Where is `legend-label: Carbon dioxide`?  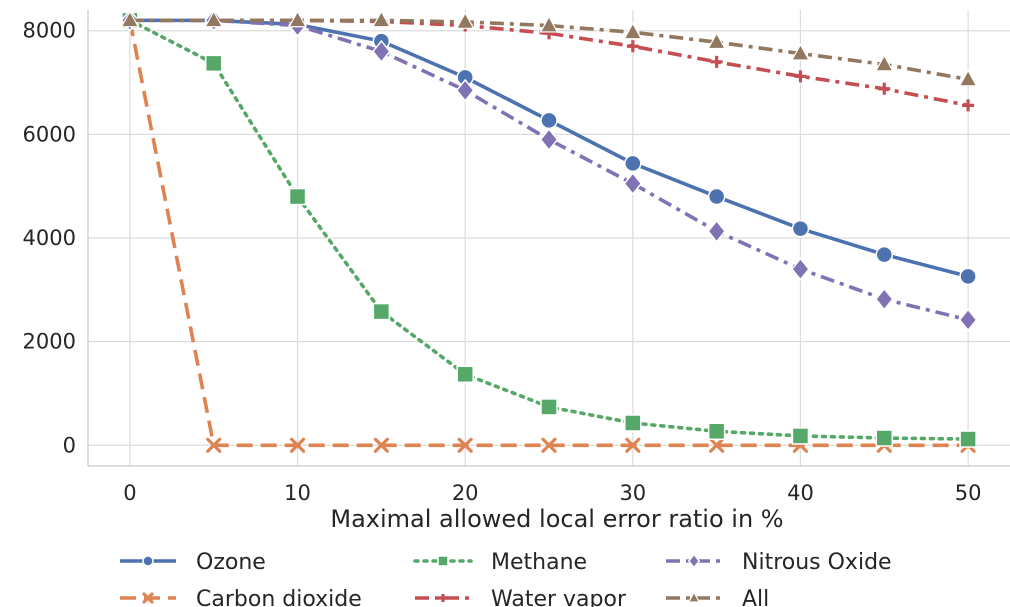 legend-label: Carbon dioxide is located at coordinates (279, 597).